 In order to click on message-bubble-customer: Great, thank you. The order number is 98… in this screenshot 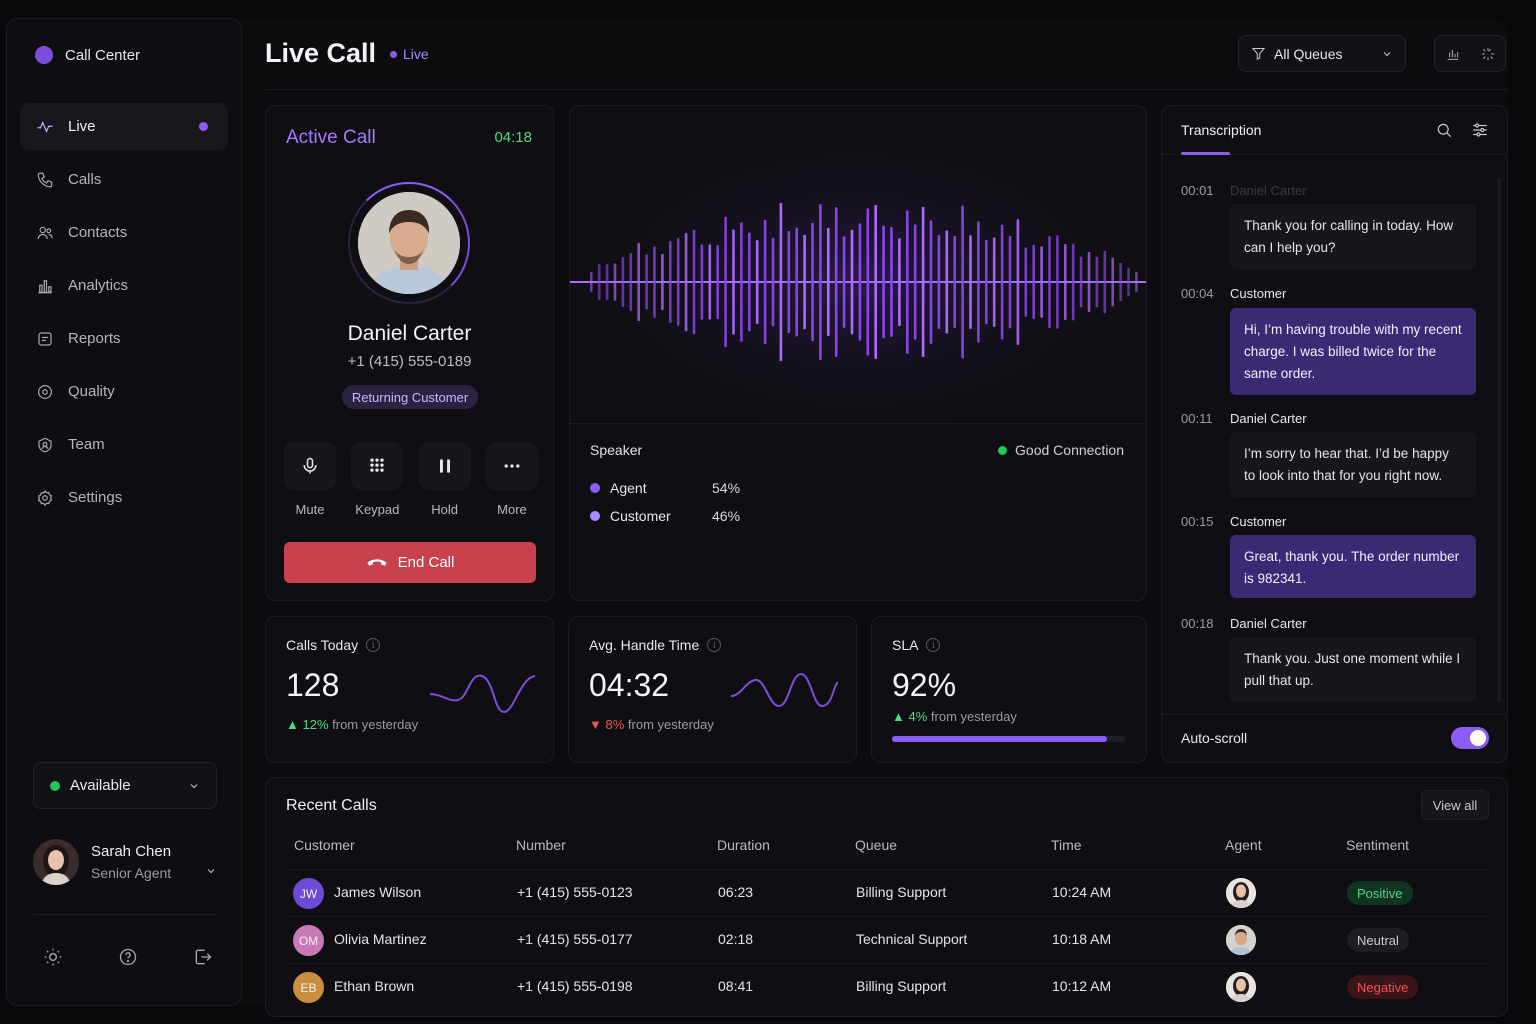, I will do `click(1353, 566)`.